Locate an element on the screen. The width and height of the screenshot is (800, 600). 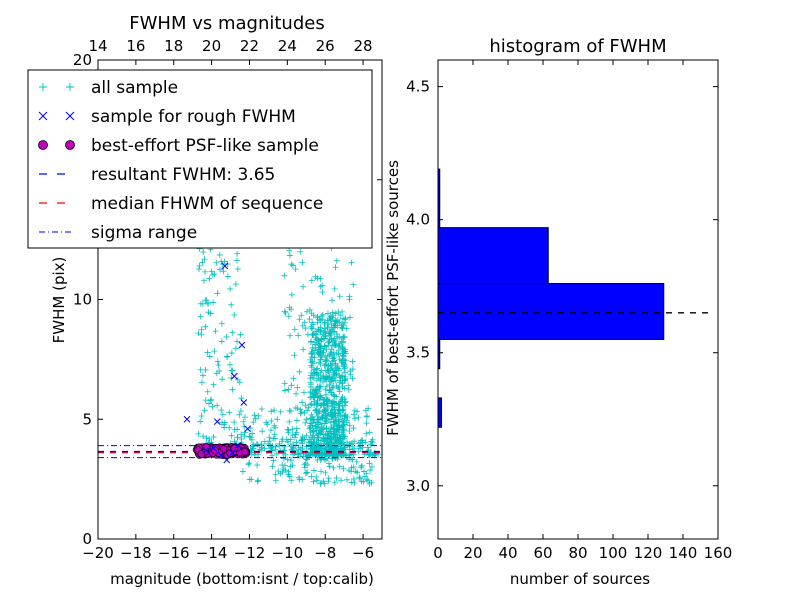
histogram-x-axis-label: number of sources is located at coordinates (580, 579).